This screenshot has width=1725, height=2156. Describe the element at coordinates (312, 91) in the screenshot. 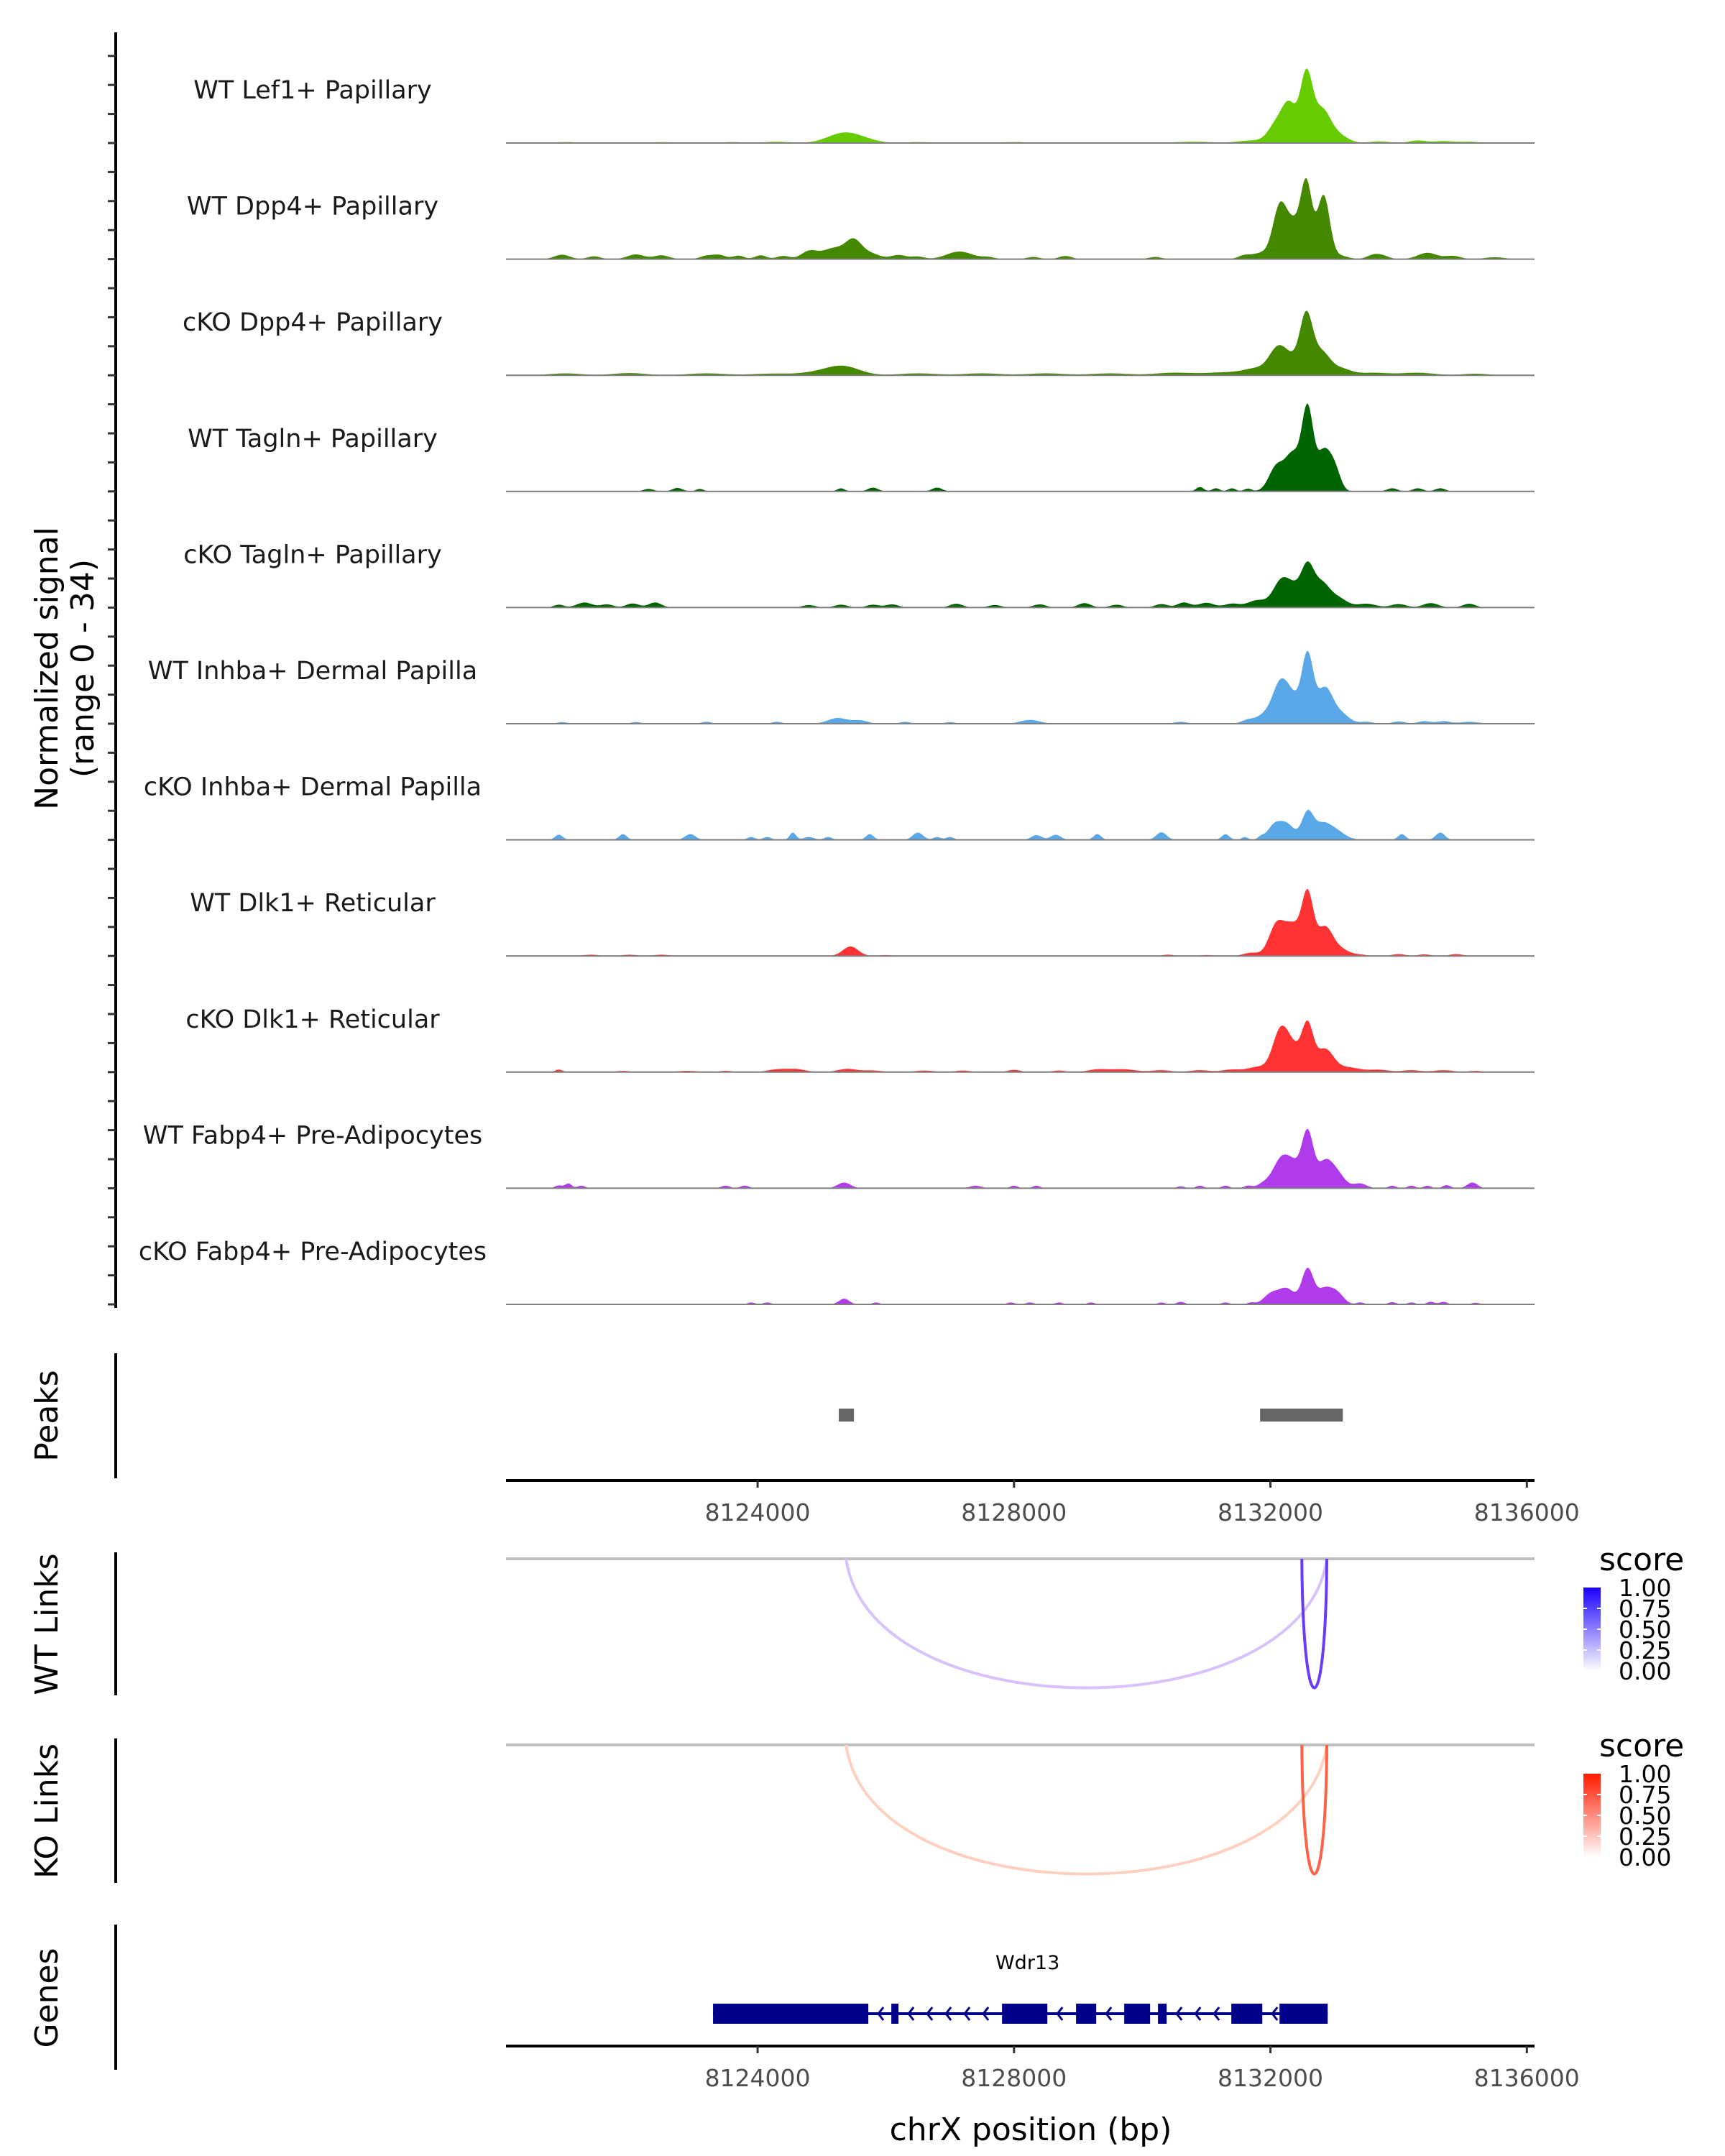

I see `track-label: WT Lef1+ Papillary` at that location.